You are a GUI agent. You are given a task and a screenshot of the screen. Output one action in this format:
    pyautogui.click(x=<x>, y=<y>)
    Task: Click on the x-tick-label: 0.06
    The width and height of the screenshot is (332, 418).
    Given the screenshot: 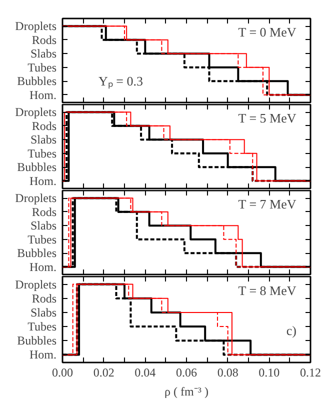 What is the action you would take?
    pyautogui.click(x=186, y=373)
    